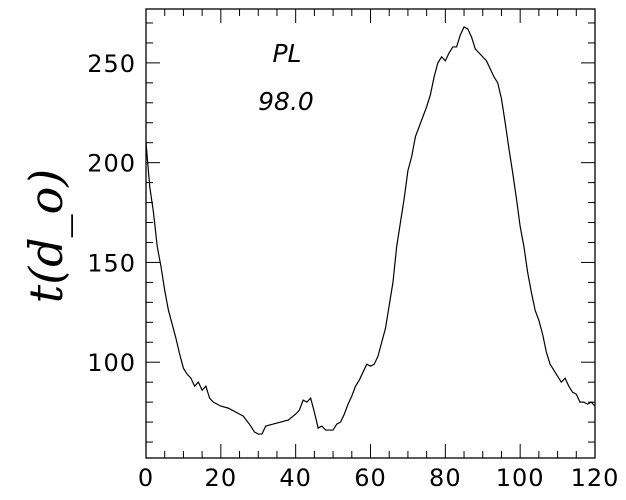 This screenshot has width=626, height=500. Describe the element at coordinates (286, 101) in the screenshot. I see `annotation-value: 98.0` at that location.